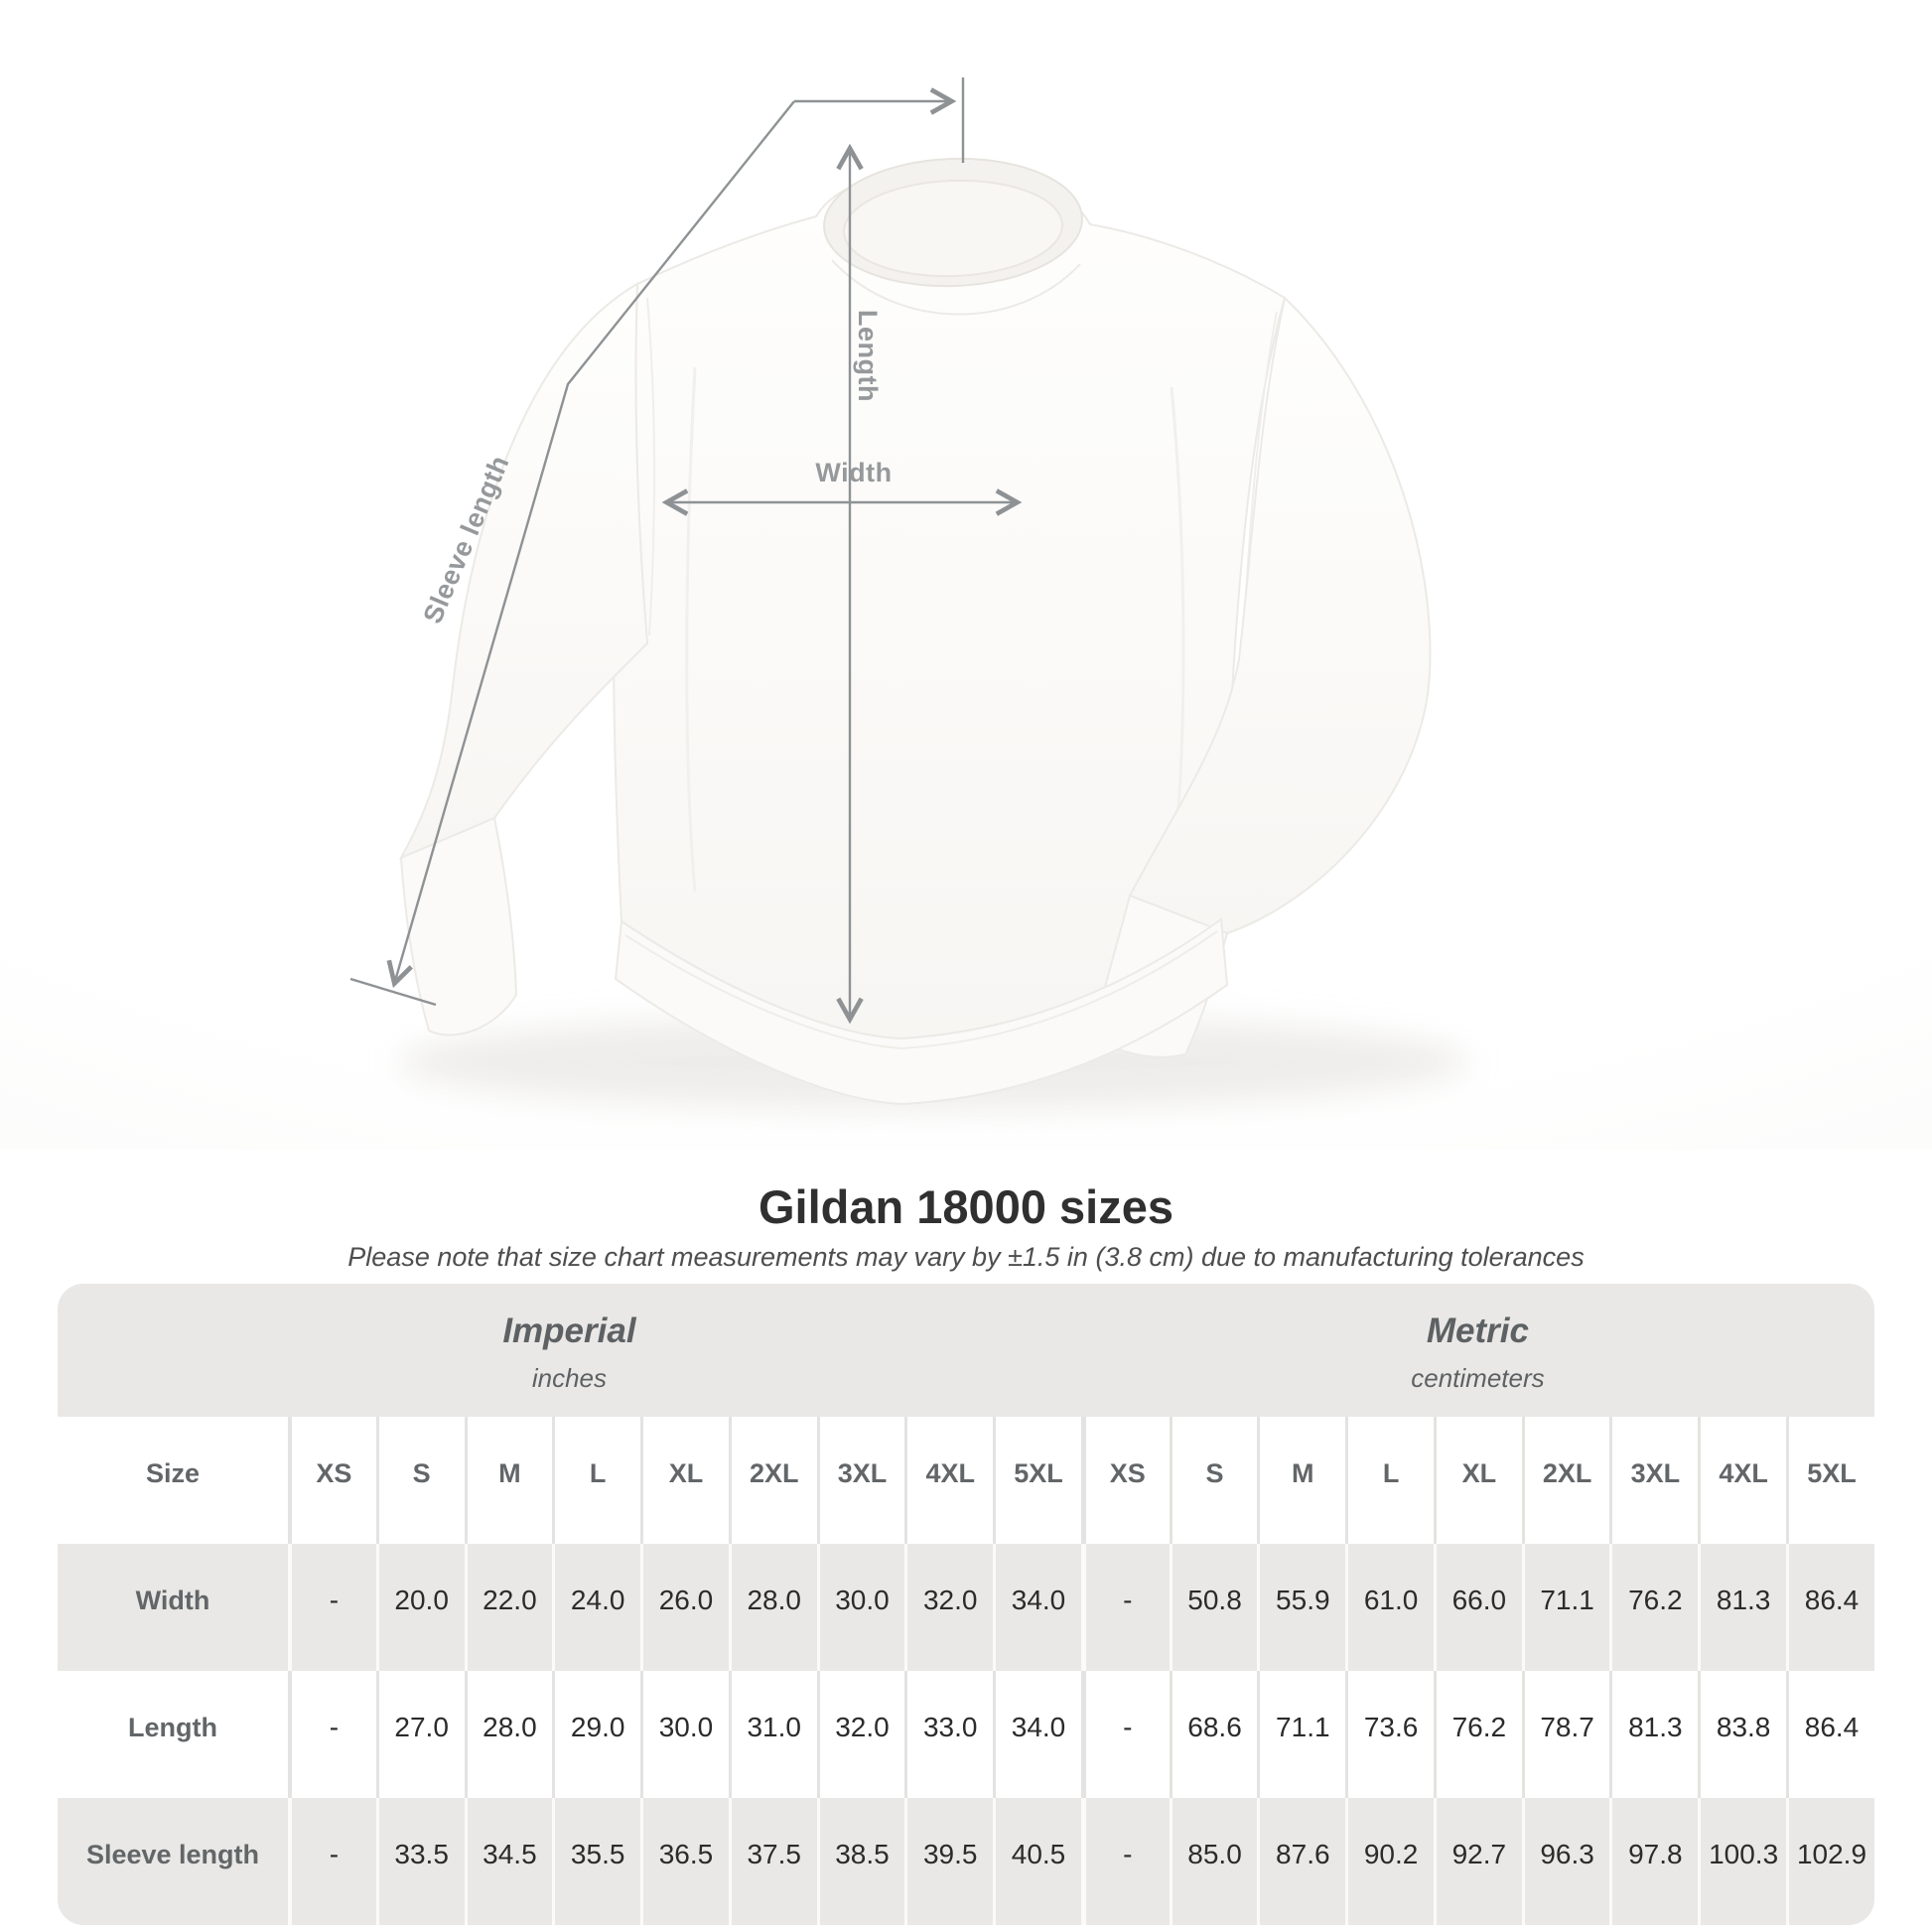 This screenshot has width=1932, height=1932. I want to click on shoulder-seam, so click(650, 466).